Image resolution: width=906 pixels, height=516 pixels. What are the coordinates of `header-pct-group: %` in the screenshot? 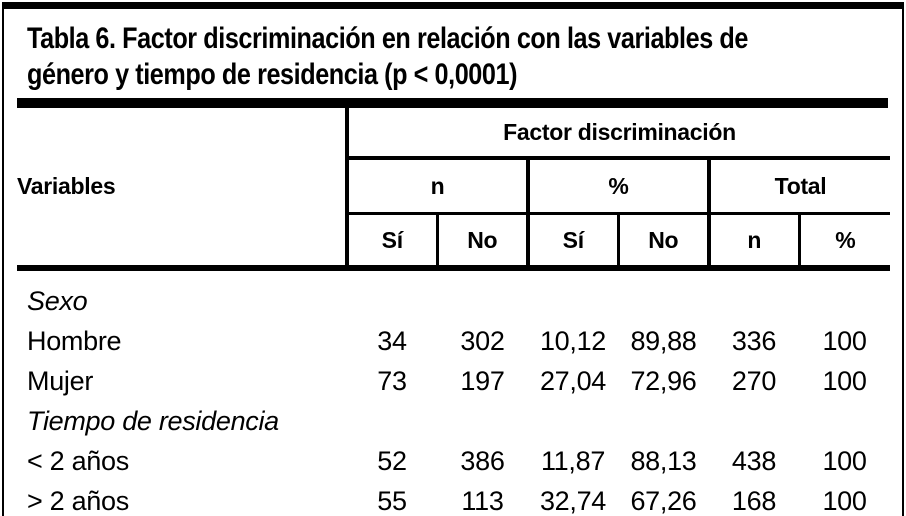 It's located at (619, 186).